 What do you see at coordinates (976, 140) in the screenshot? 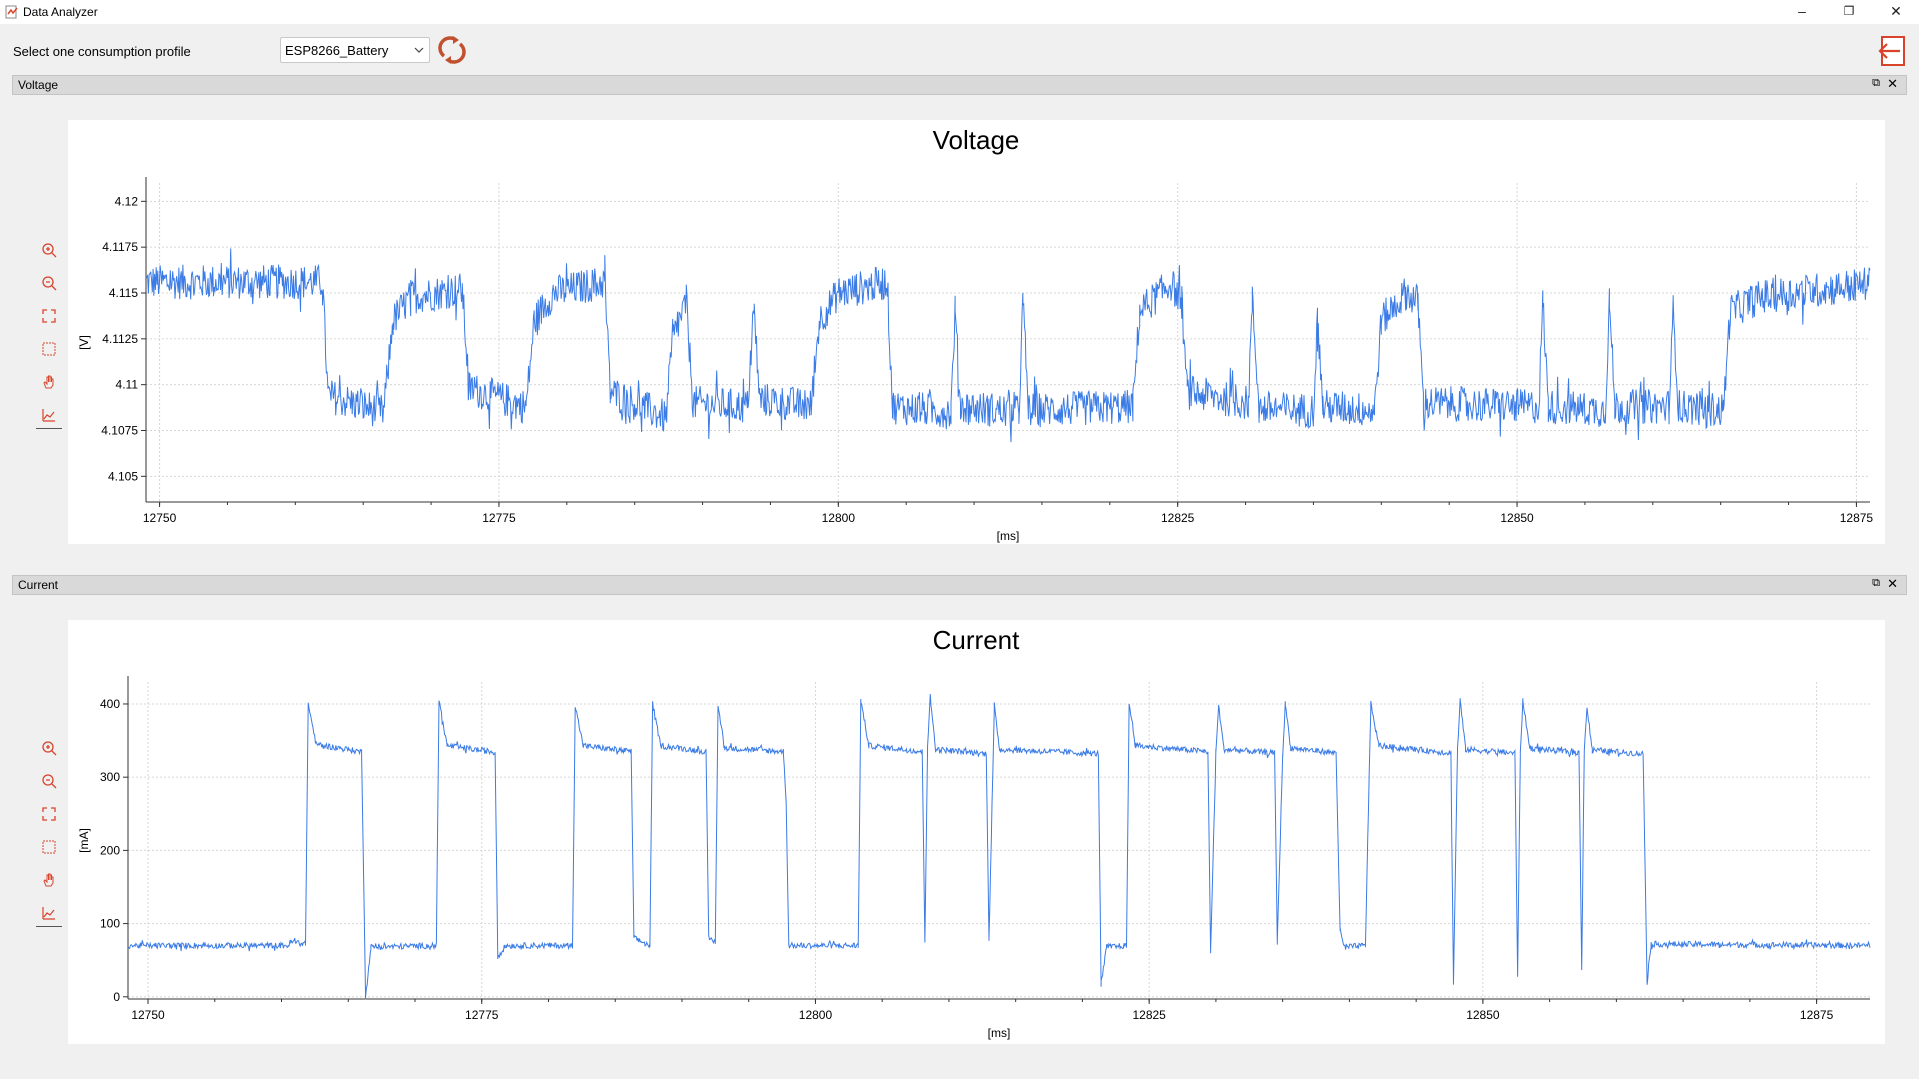
I see `chart-title: Voltage` at bounding box center [976, 140].